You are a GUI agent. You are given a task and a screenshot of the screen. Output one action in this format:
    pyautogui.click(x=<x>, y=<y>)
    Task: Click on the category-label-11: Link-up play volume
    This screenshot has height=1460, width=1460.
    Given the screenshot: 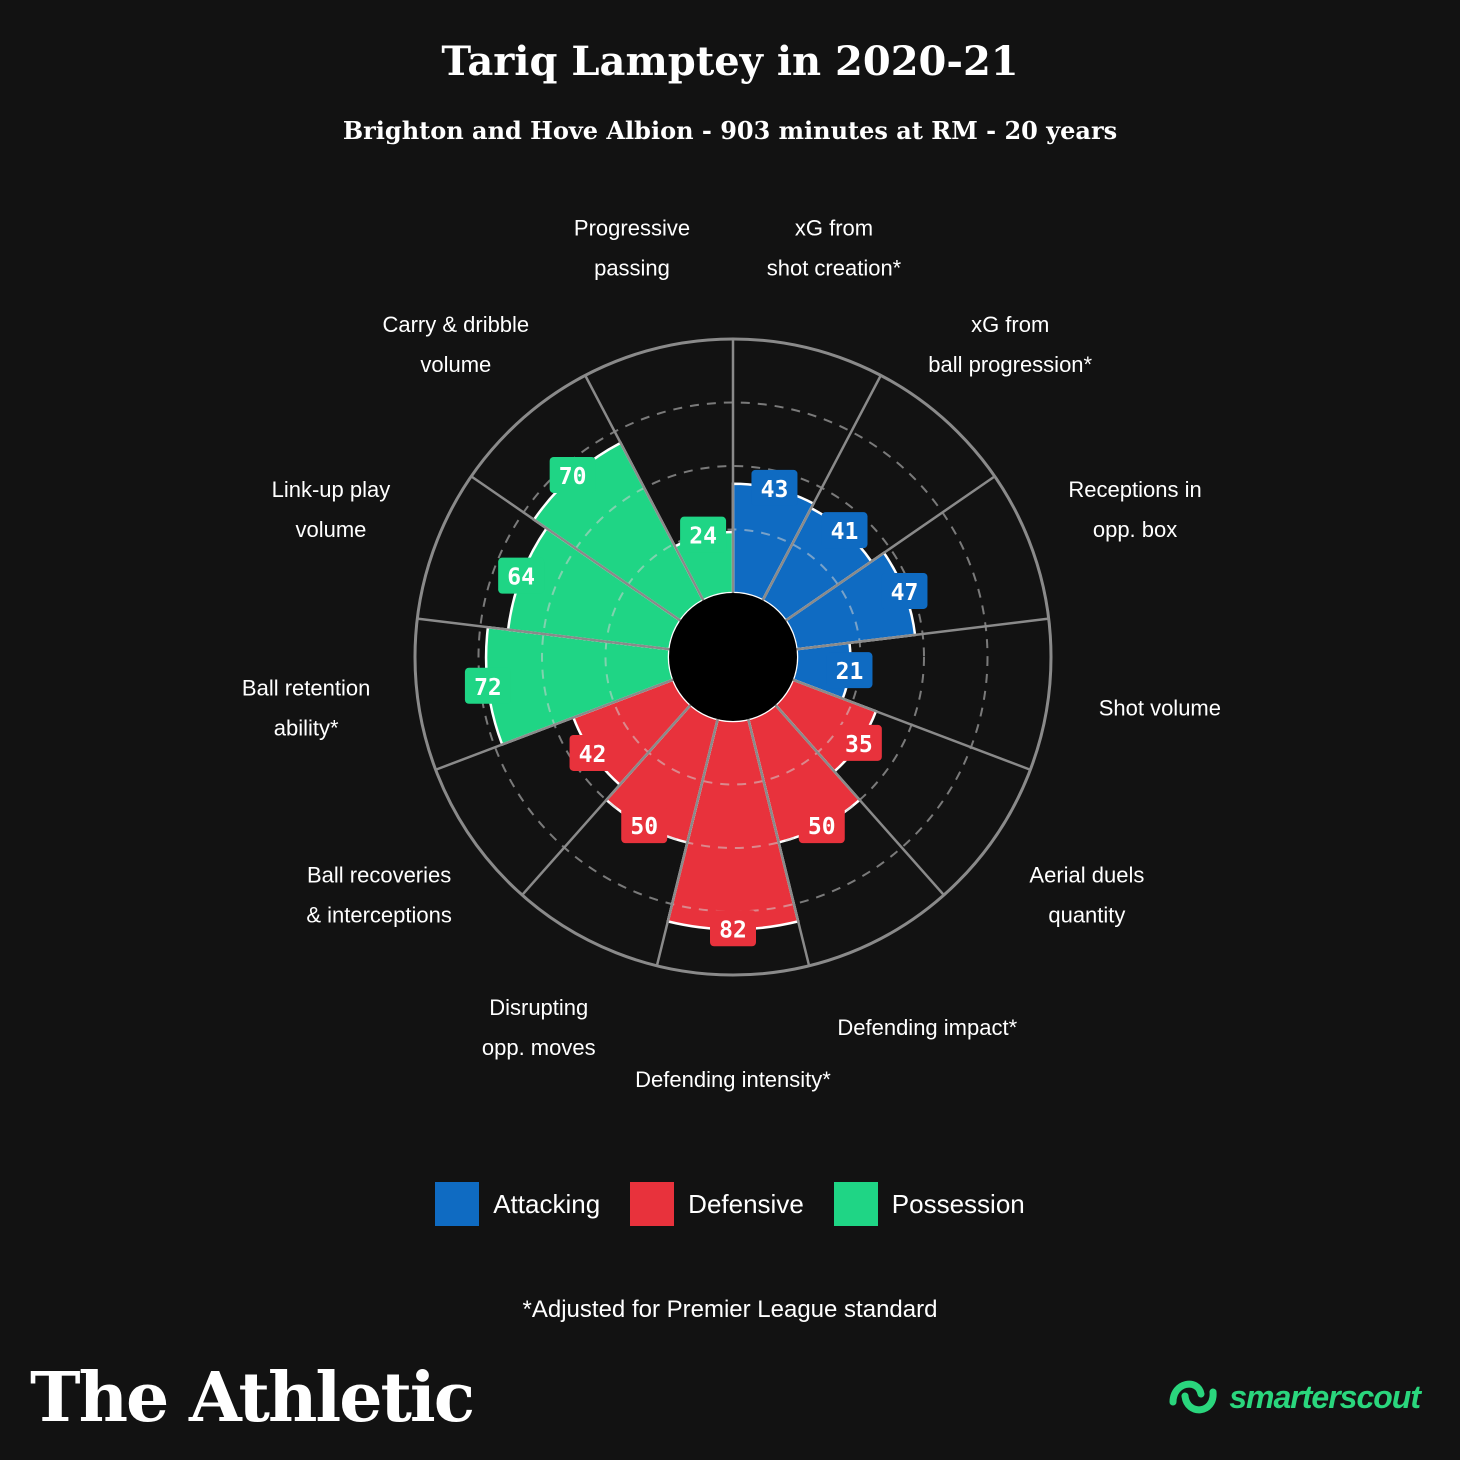 What is the action you would take?
    pyautogui.click(x=331, y=509)
    